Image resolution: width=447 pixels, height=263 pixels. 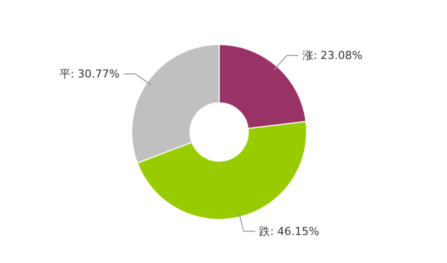 What do you see at coordinates (289, 231) in the screenshot?
I see `slice-label: 跌: 46.15%` at bounding box center [289, 231].